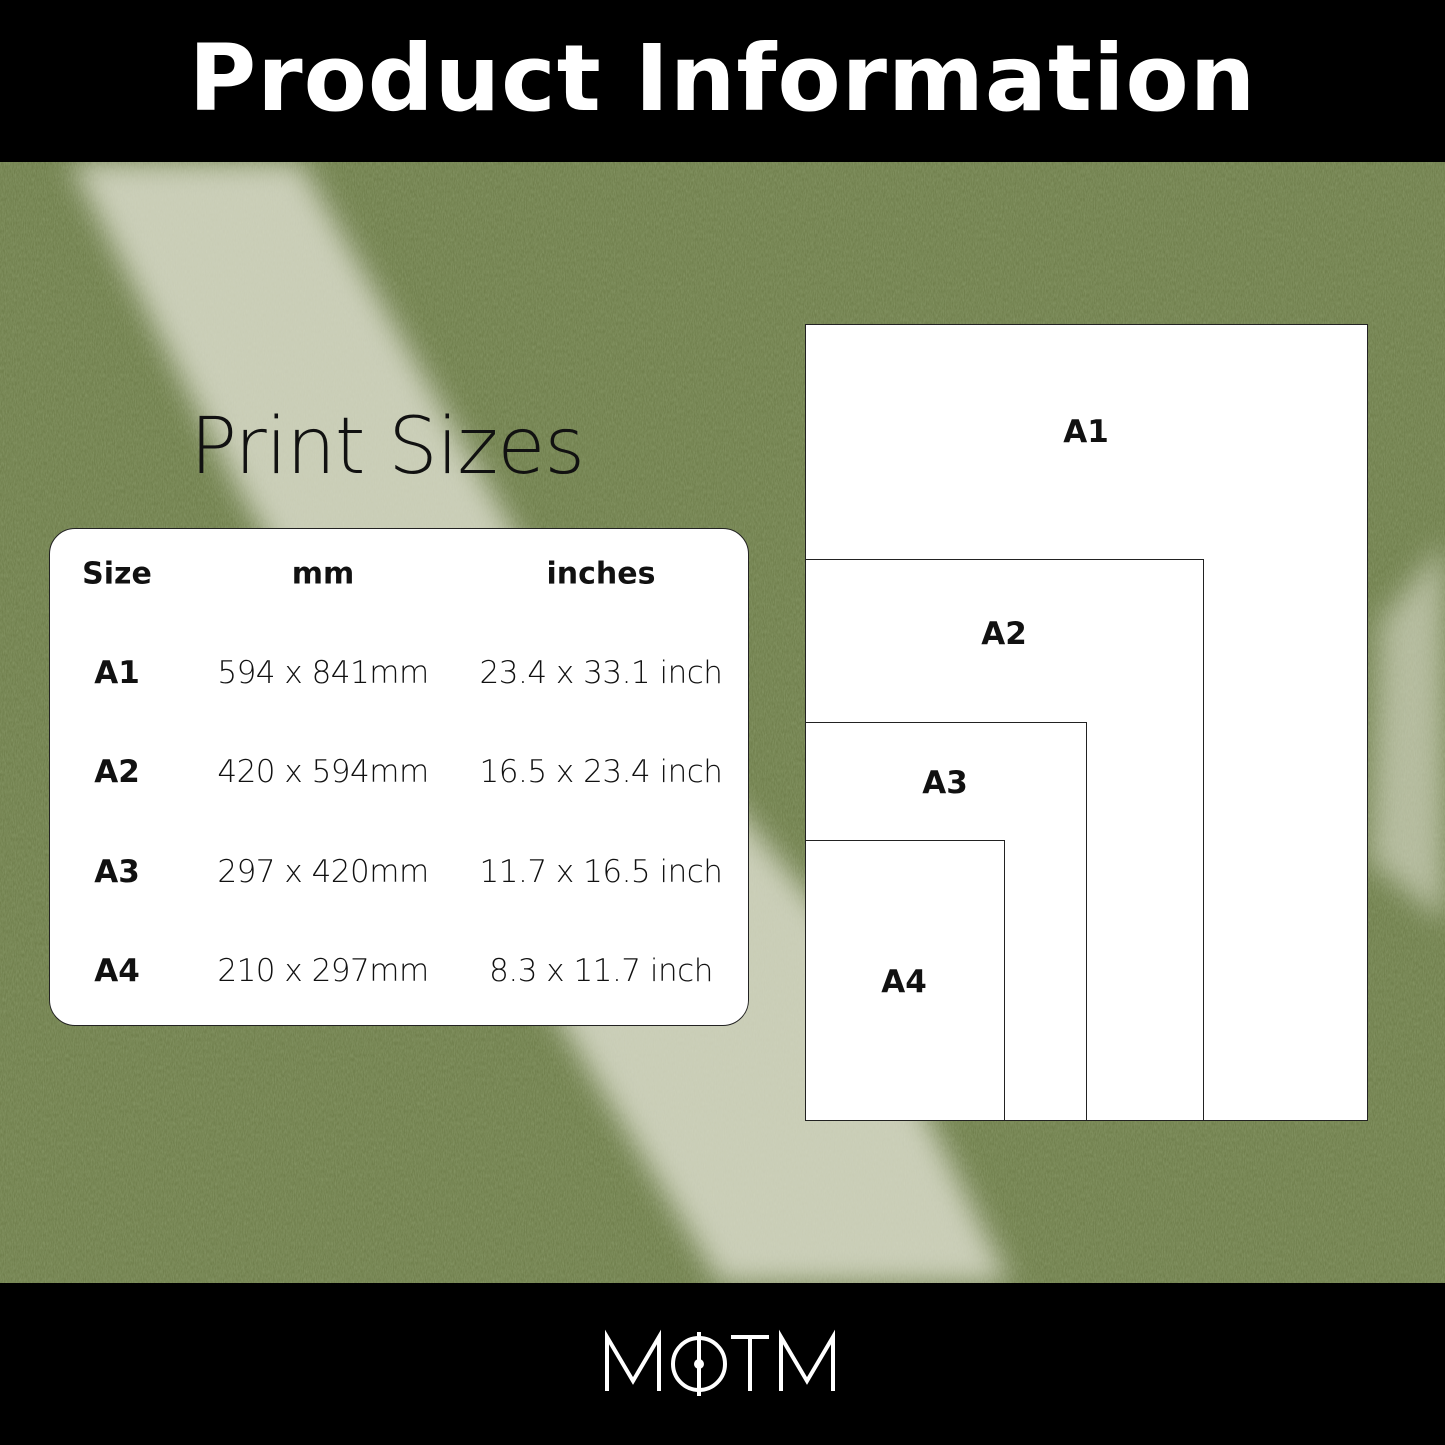  Describe the element at coordinates (945, 783) in the screenshot. I see `a3-label: A3` at that location.